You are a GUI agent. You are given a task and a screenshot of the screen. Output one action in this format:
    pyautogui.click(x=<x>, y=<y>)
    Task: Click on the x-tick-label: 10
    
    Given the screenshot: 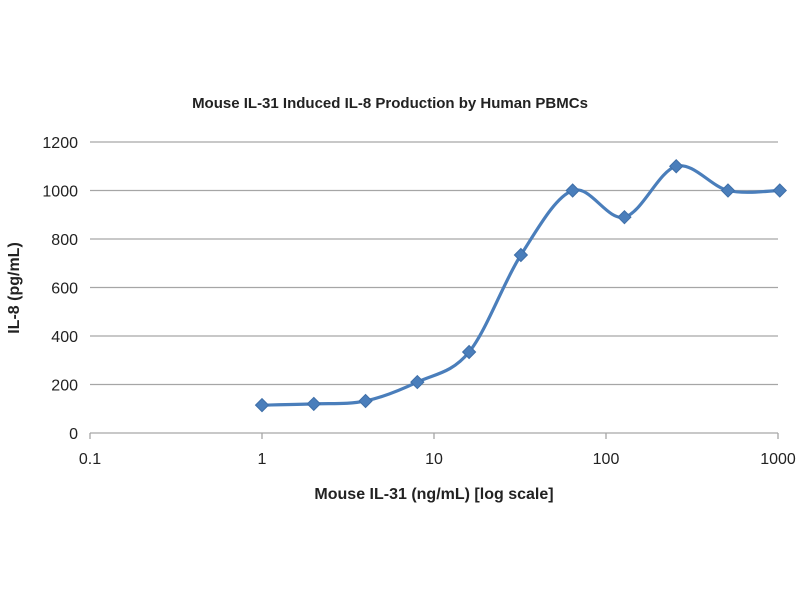 What is the action you would take?
    pyautogui.click(x=434, y=459)
    